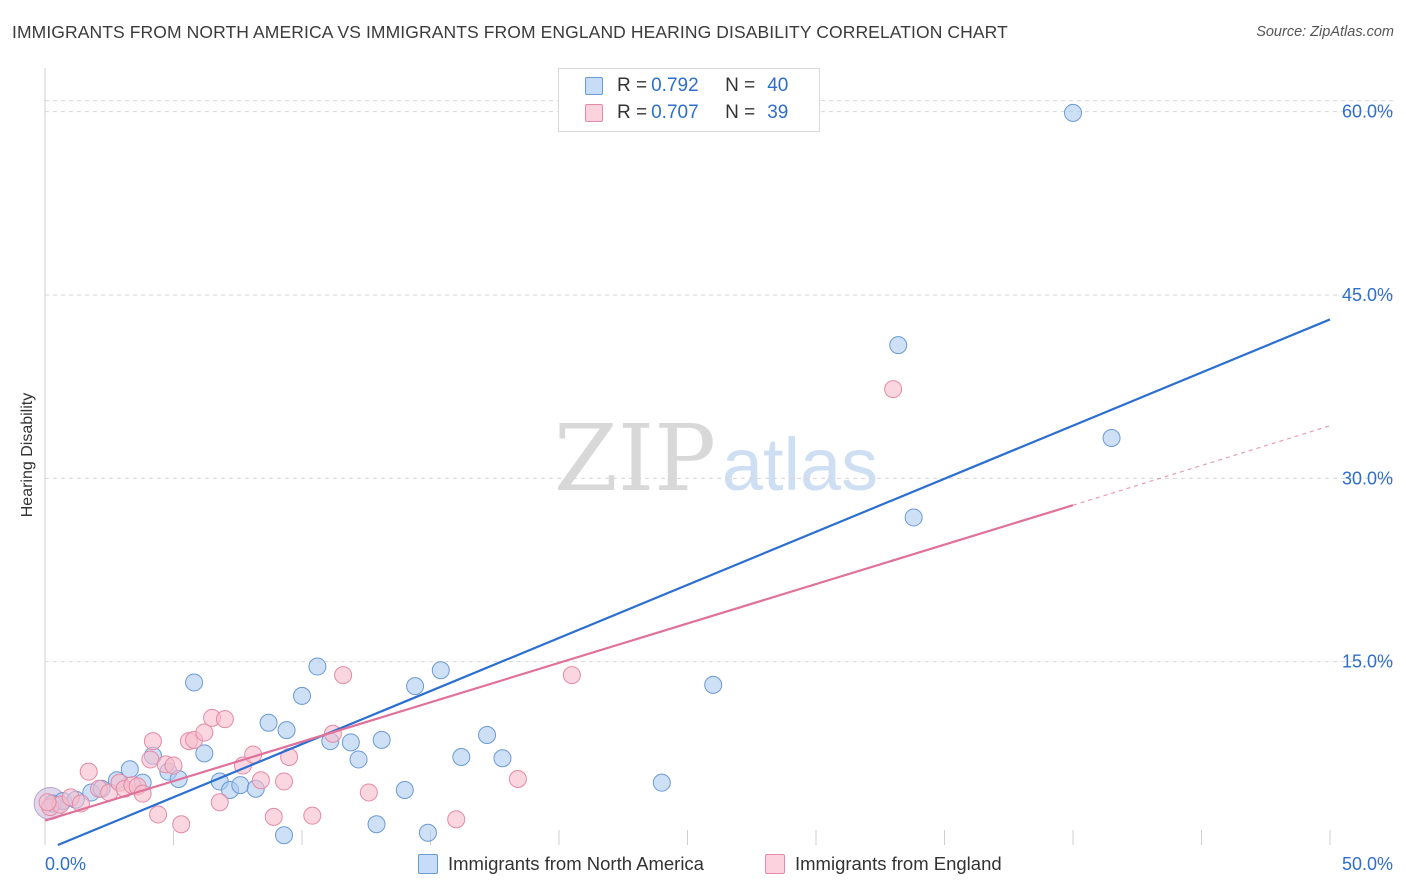 The image size is (1406, 892). What do you see at coordinates (1367, 864) in the screenshot?
I see `x-tick-label: 50.0%` at bounding box center [1367, 864].